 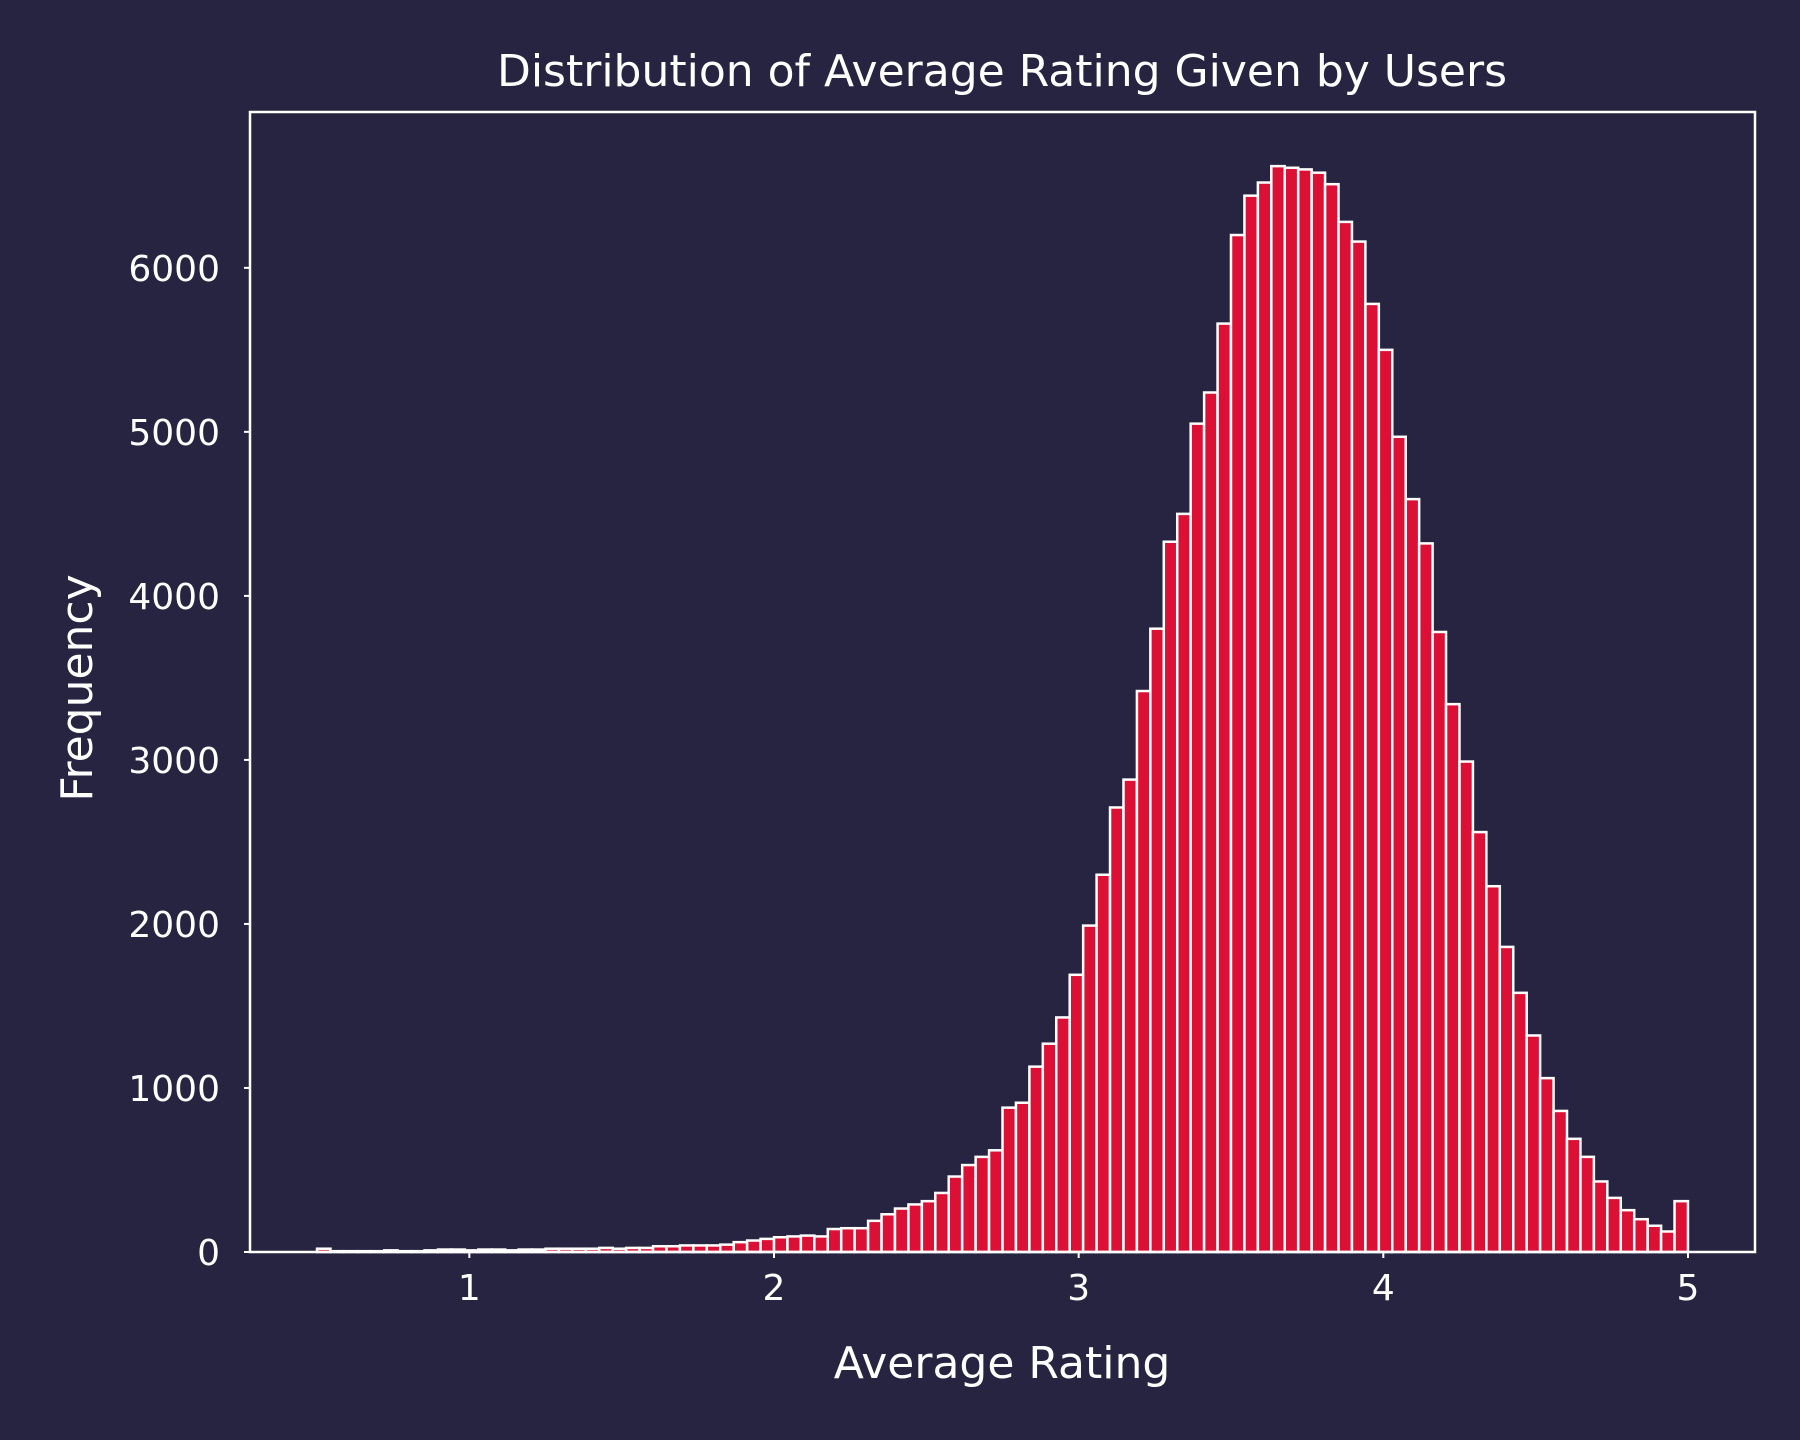 I want to click on x-axis-ticks: 1 2 3 4 5, so click(x=1079, y=1280).